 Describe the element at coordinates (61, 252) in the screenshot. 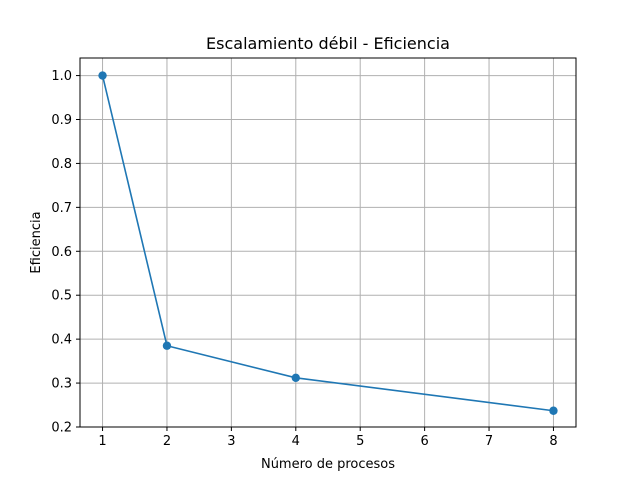

I see `y-tick-label: 0.6` at that location.